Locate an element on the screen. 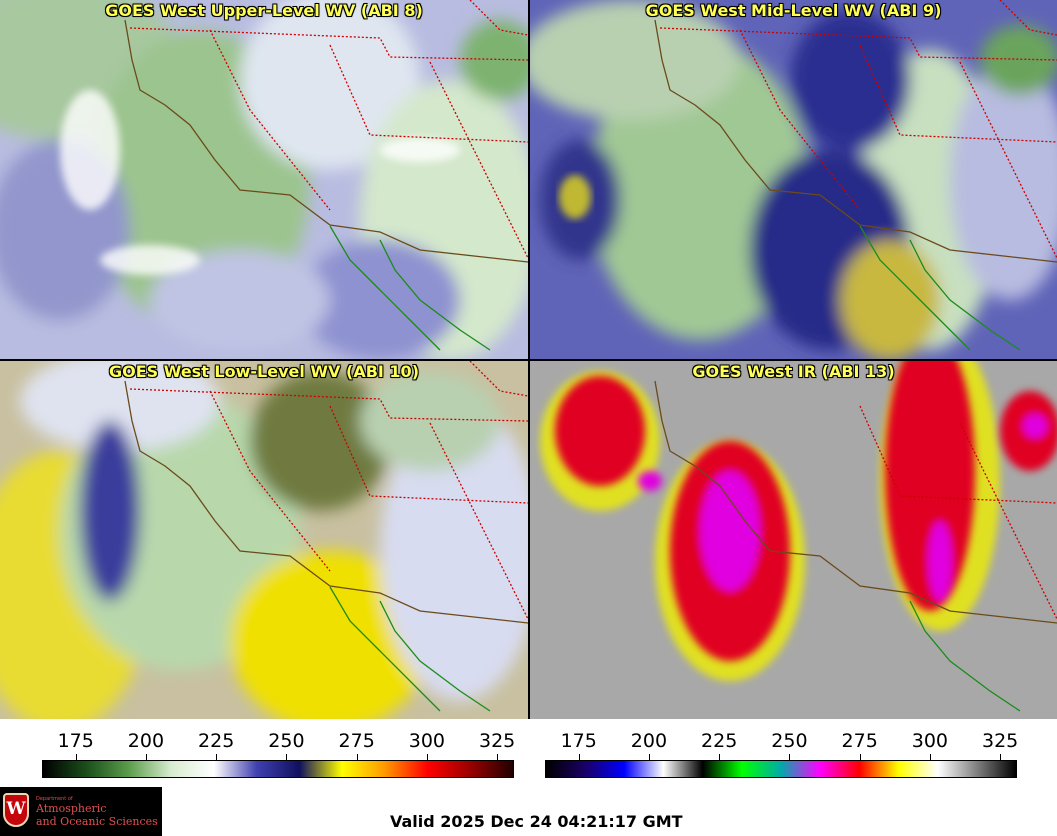  panel-title: GOES West Mid-Level WV (ABI 9) is located at coordinates (793, 10).